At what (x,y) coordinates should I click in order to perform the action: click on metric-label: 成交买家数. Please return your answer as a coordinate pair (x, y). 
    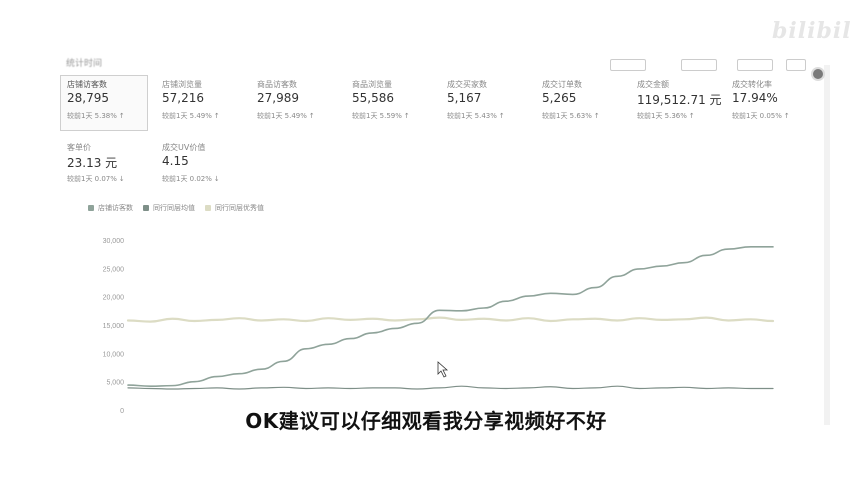
    Looking at the image, I should click on (467, 84).